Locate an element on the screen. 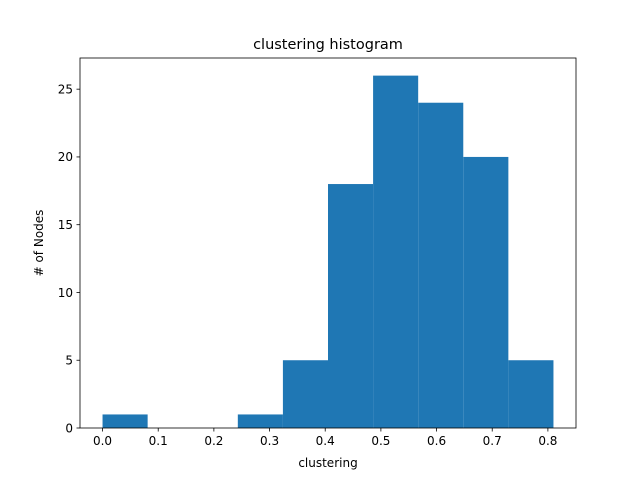  x-tick-label: 0.7 is located at coordinates (492, 441).